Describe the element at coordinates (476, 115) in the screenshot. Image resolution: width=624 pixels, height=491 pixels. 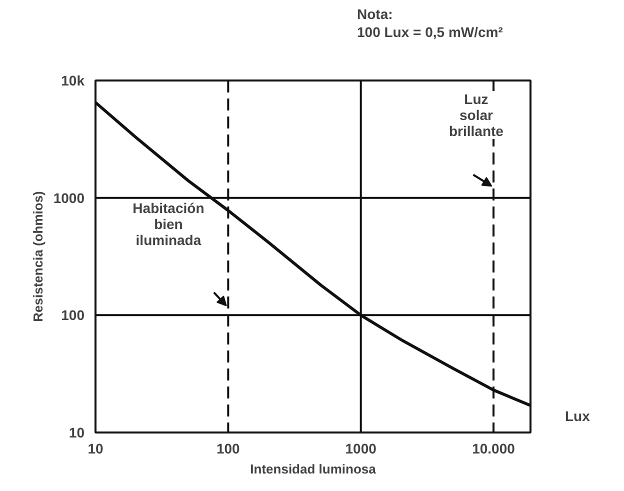
I see `ref-line-label: Luz solar brillante` at that location.